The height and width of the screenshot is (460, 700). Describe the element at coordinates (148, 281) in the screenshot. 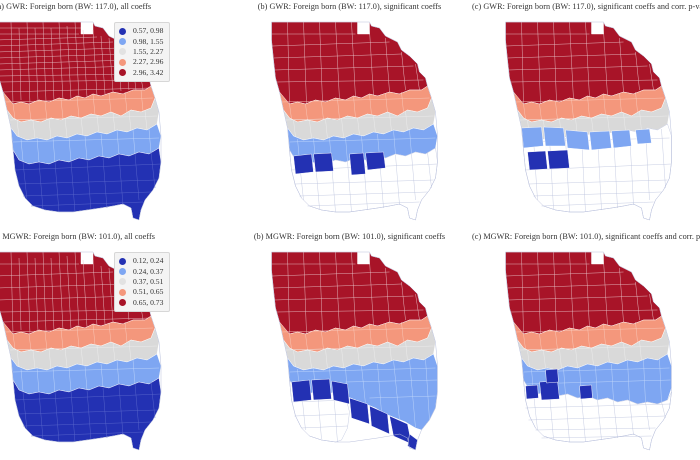

I see `legend-label: 0.37, 0.51` at that location.